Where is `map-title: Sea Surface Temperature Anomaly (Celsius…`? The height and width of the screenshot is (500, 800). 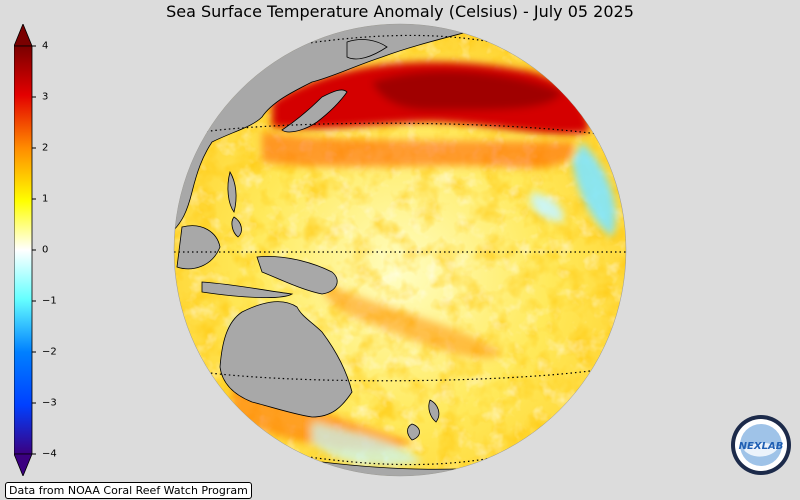 map-title: Sea Surface Temperature Anomaly (Celsius… is located at coordinates (400, 11).